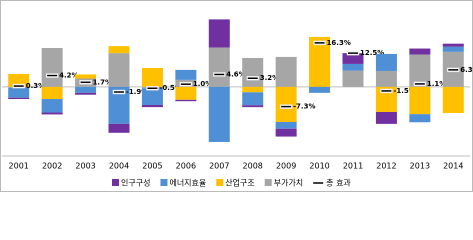 The height and width of the screenshot is (240, 473). What do you see at coordinates (404, 91) in the screenshot?
I see `total-label: -1.5%` at bounding box center [404, 91].